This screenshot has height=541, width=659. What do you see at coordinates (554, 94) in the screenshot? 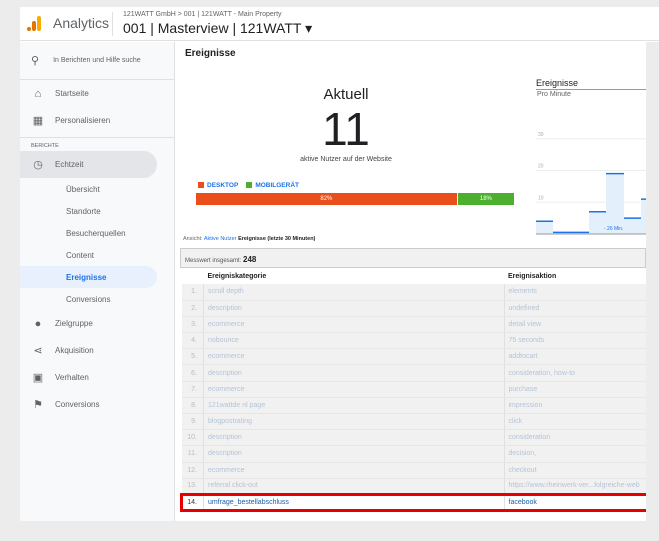
I see `chart-subtitle: Pro Minute` at bounding box center [554, 94].